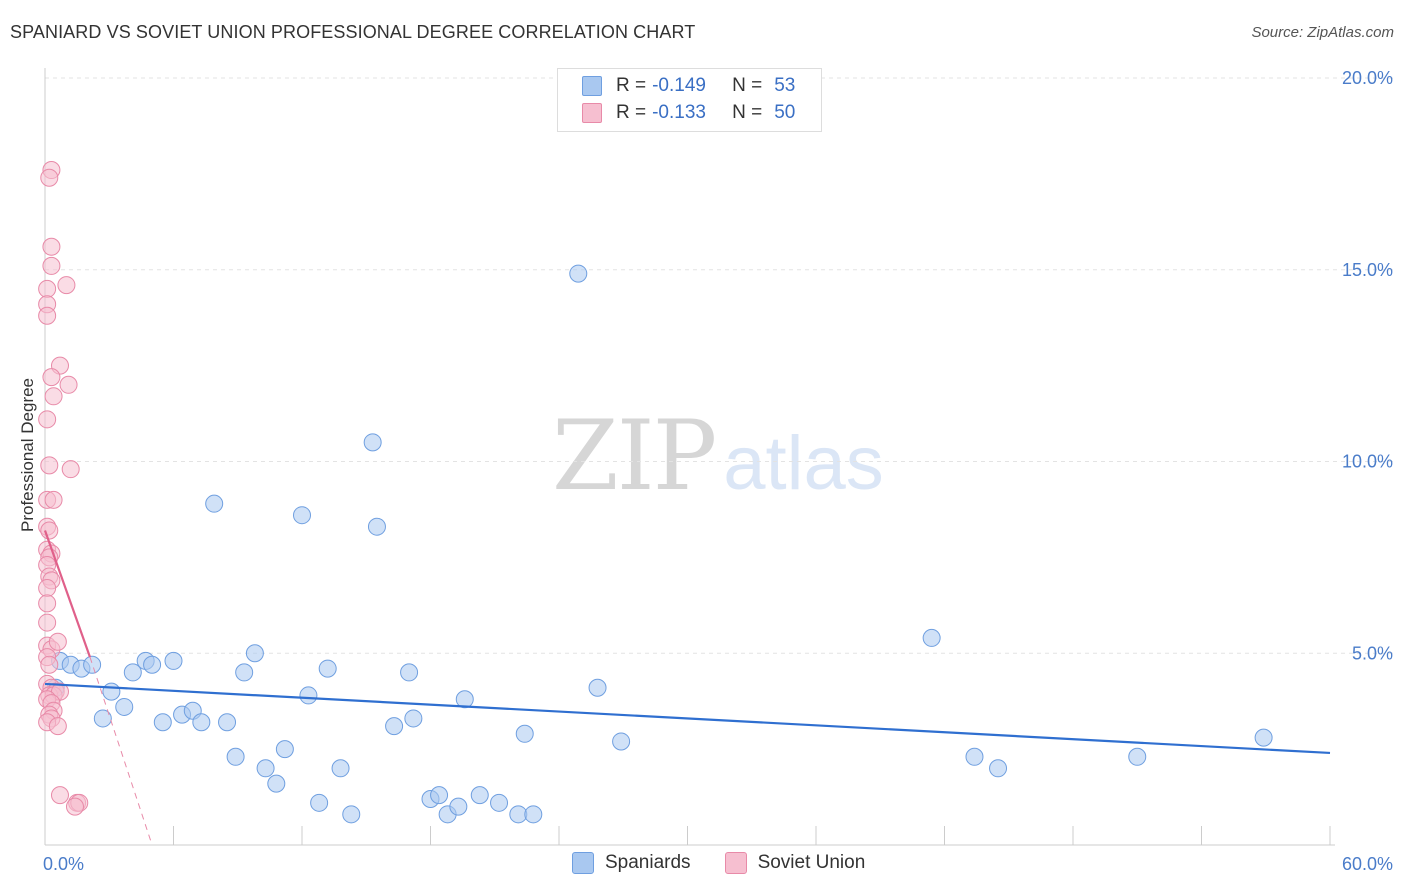 The width and height of the screenshot is (1406, 892). I want to click on legend-row-spaniards: R = -0.149 N = 53, so click(688, 86).